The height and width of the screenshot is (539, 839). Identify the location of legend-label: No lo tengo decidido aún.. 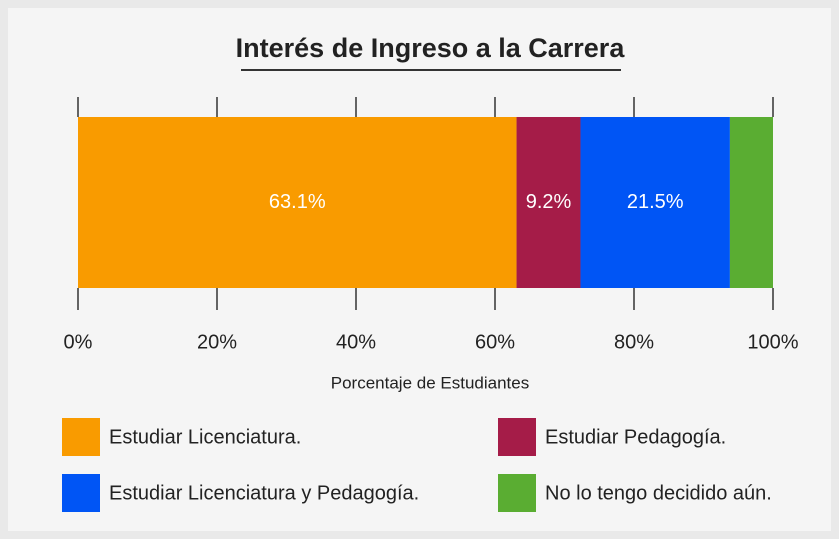
(658, 493).